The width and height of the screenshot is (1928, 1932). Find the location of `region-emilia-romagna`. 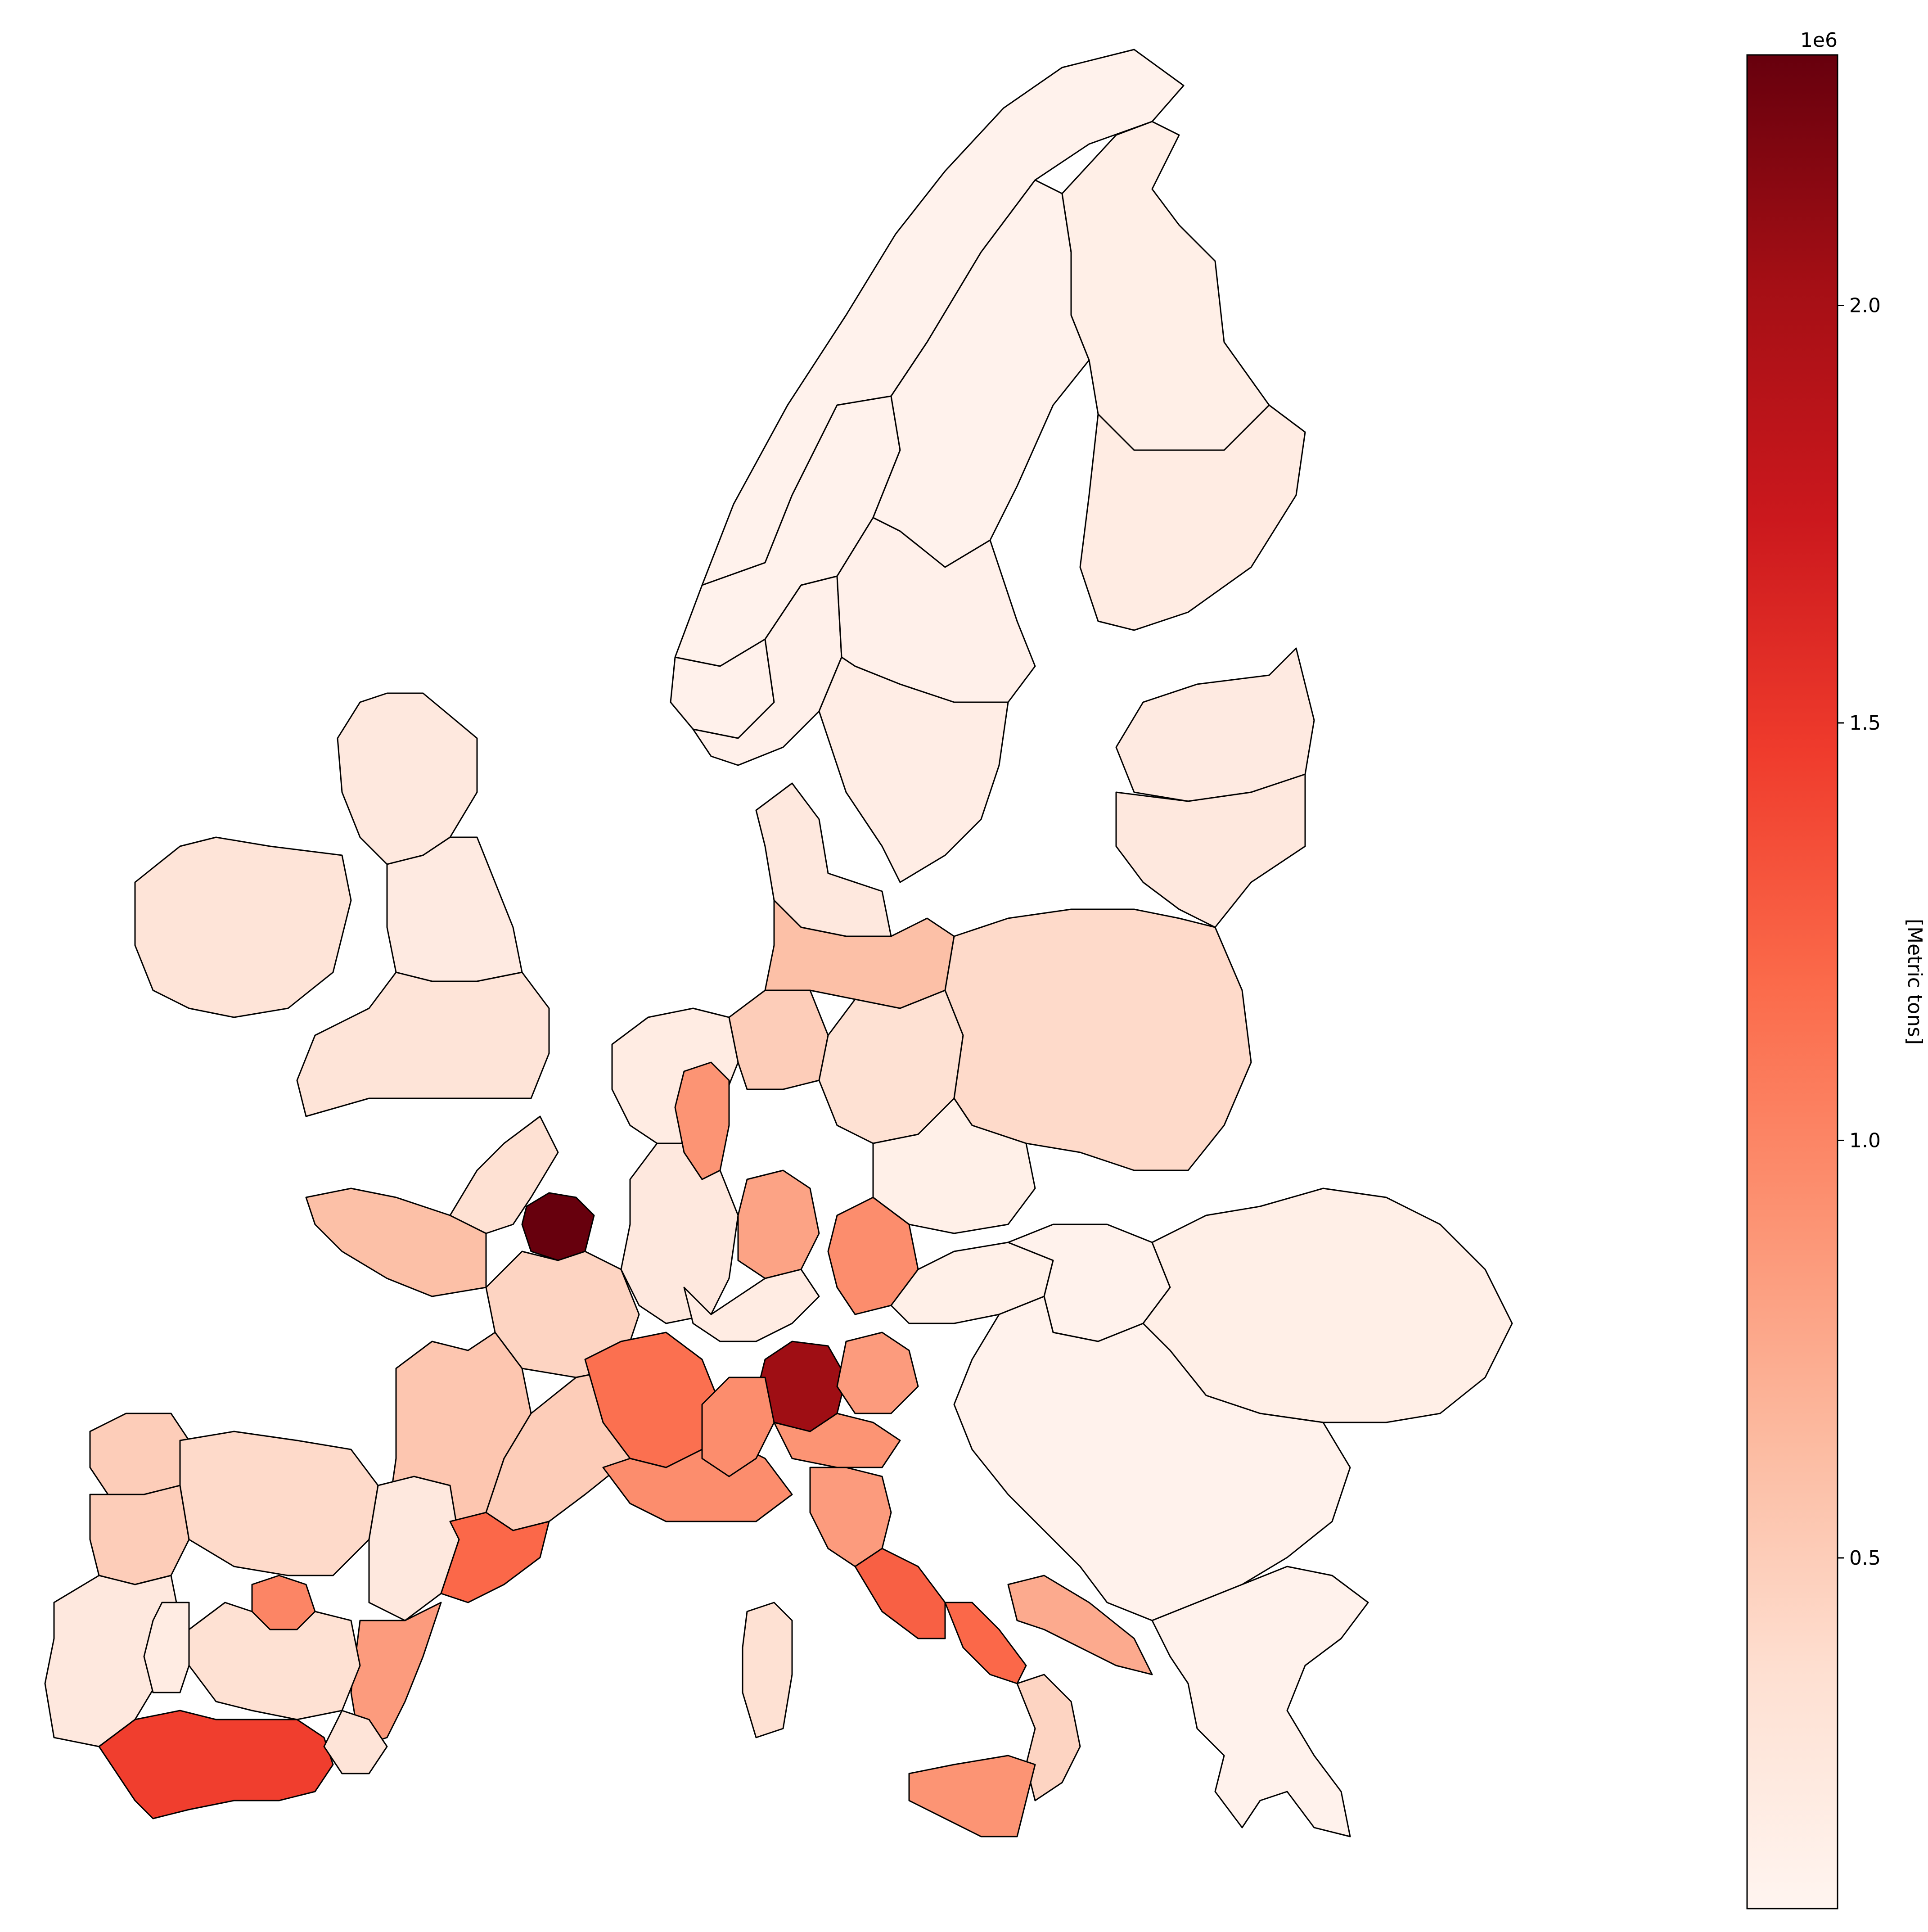

region-emilia-romagna is located at coordinates (837, 1440).